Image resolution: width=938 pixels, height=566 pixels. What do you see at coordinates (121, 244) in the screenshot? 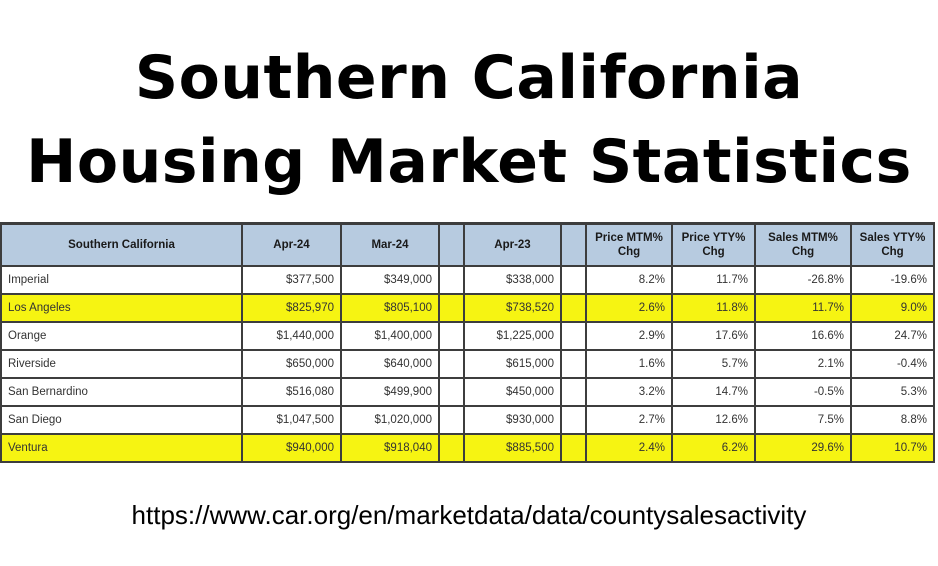
I see `header-region: Southern California` at bounding box center [121, 244].